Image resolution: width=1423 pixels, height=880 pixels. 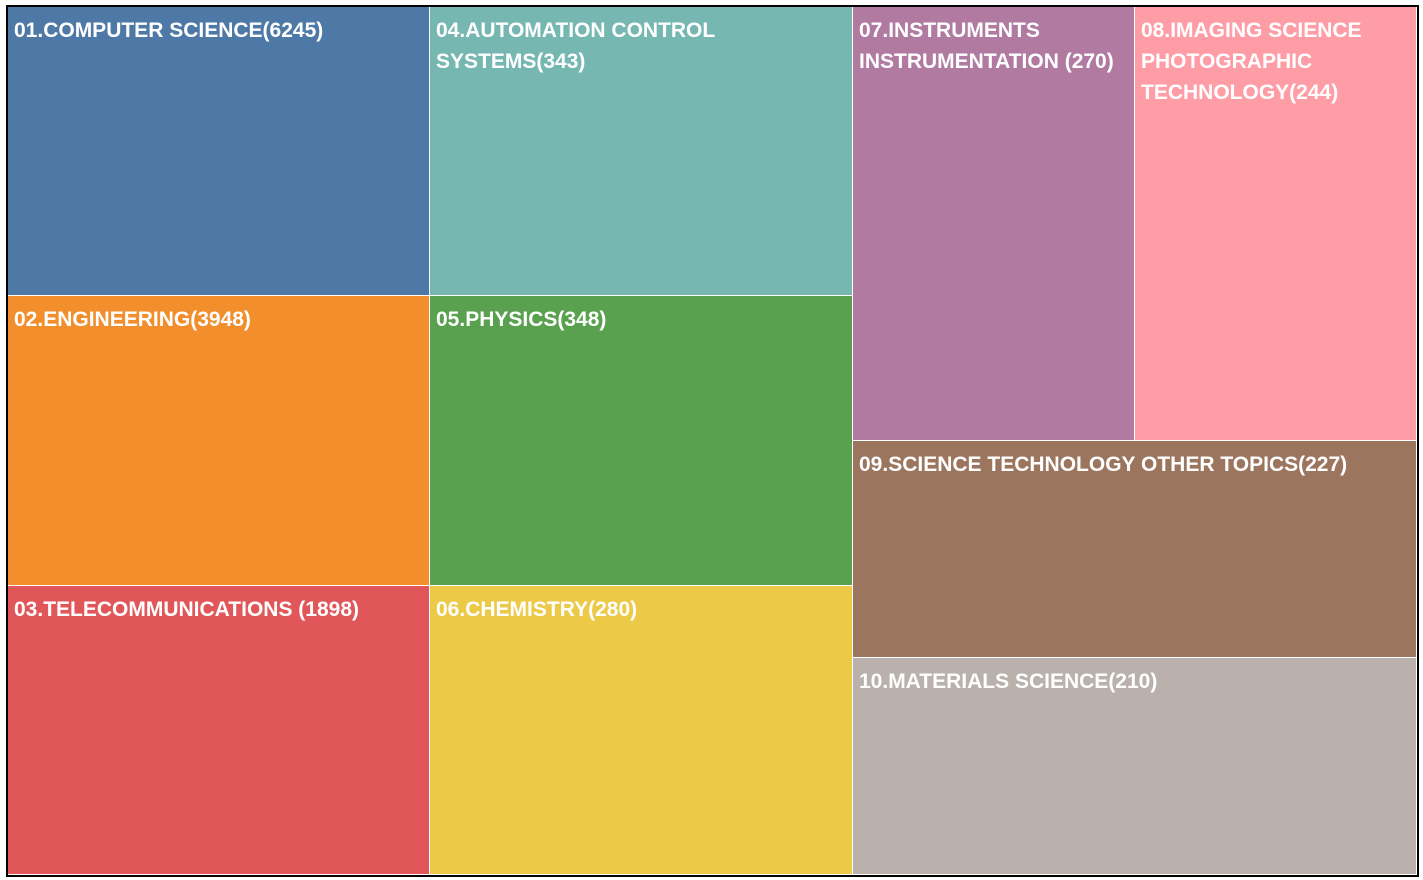 I want to click on tile-engineering: 02.ENGINEERING(3948), so click(x=219, y=441).